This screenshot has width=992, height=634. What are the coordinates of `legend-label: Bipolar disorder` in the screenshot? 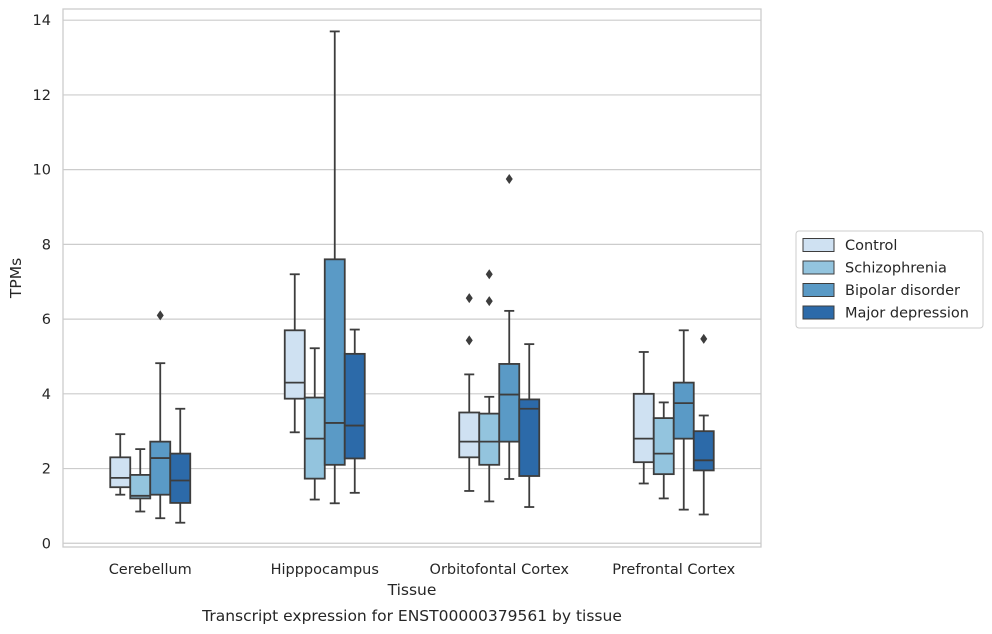 It's located at (902, 291).